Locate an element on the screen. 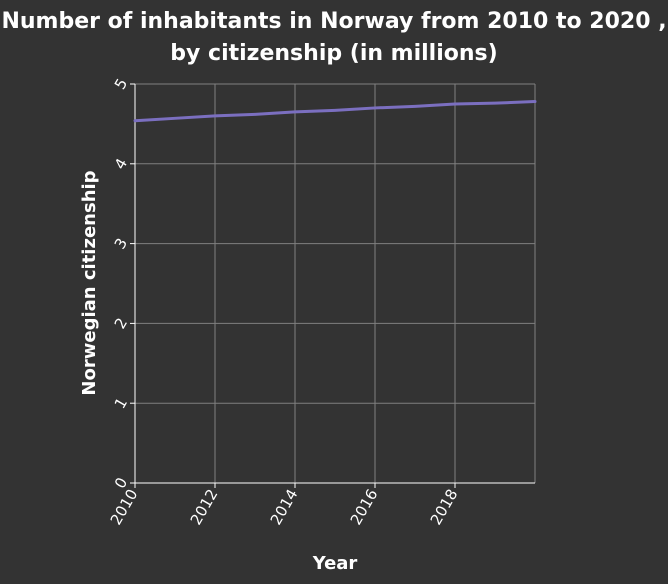 This screenshot has width=668, height=584. x-tick-label-2012: 2012 is located at coordinates (204, 507).